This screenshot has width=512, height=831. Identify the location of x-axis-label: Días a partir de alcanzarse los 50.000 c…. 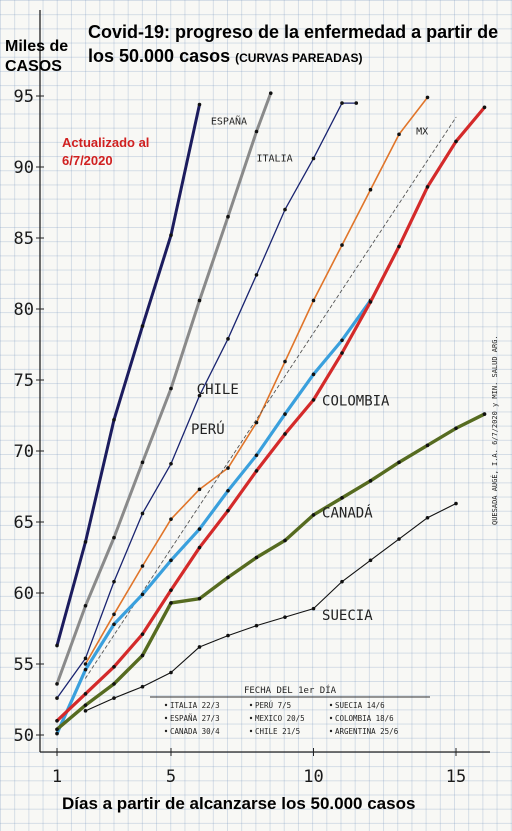
(239, 803).